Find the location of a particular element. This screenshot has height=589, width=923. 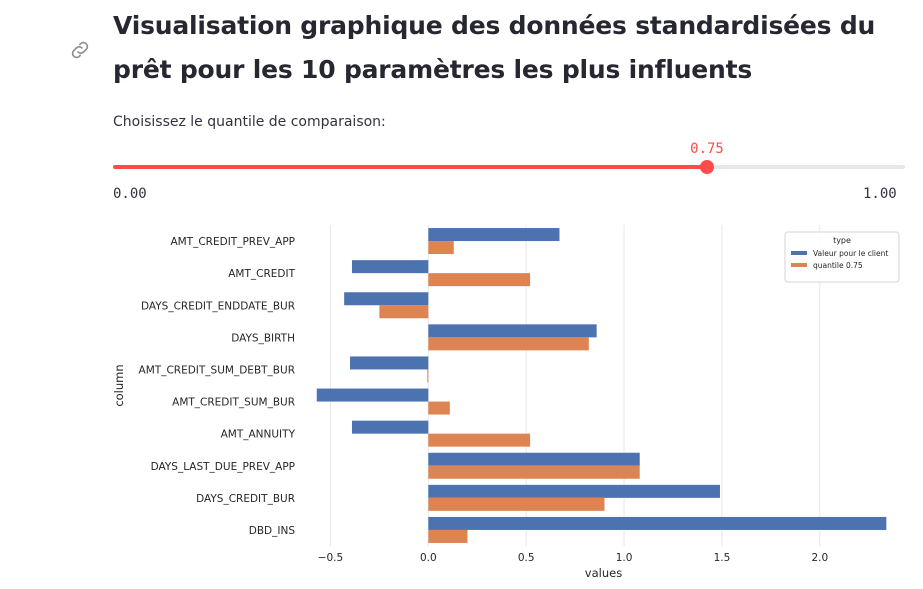

y-tick-label: AMT_CREDIT_SUM_DEBT_BUR is located at coordinates (217, 370).